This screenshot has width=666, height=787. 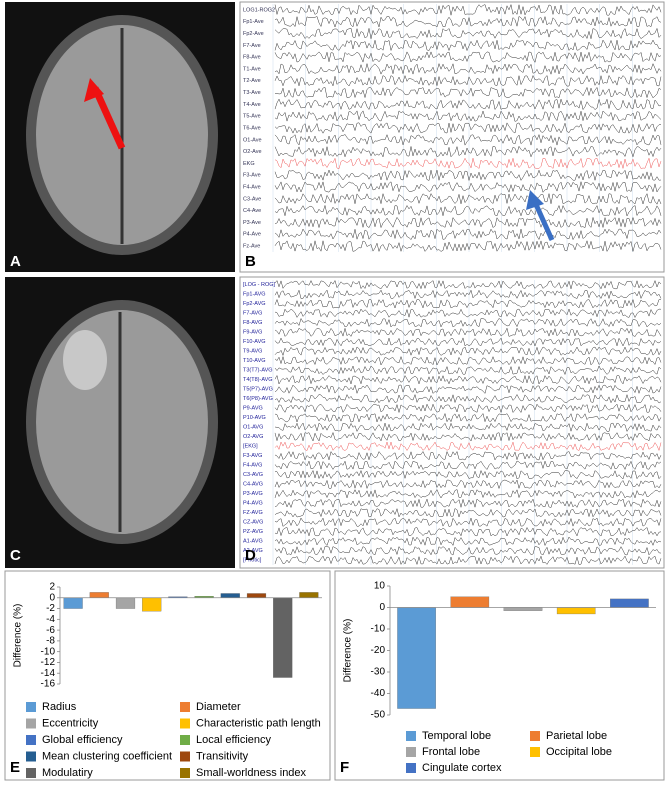 I want to click on channel-label: Fp2-Ave, so click(x=253, y=34).